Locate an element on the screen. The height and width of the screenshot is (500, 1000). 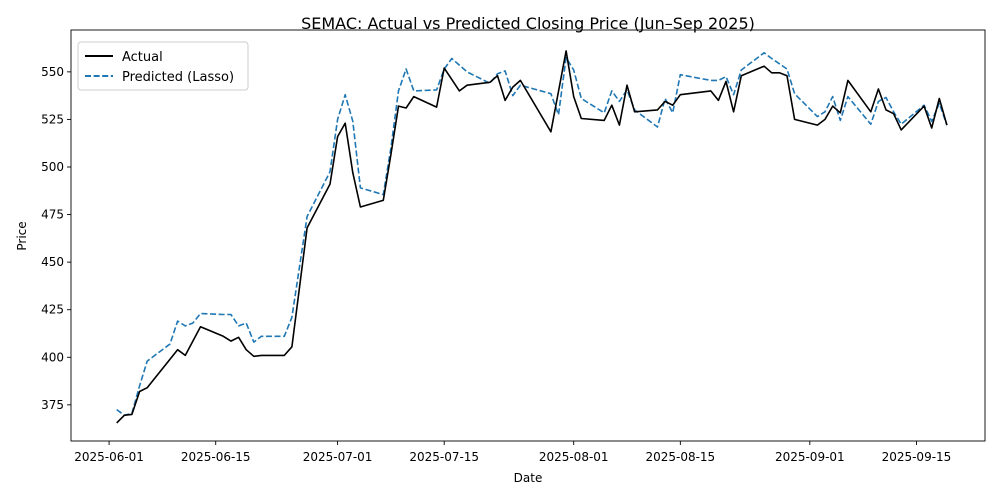
y-tick-label: 400 is located at coordinates (52, 357).